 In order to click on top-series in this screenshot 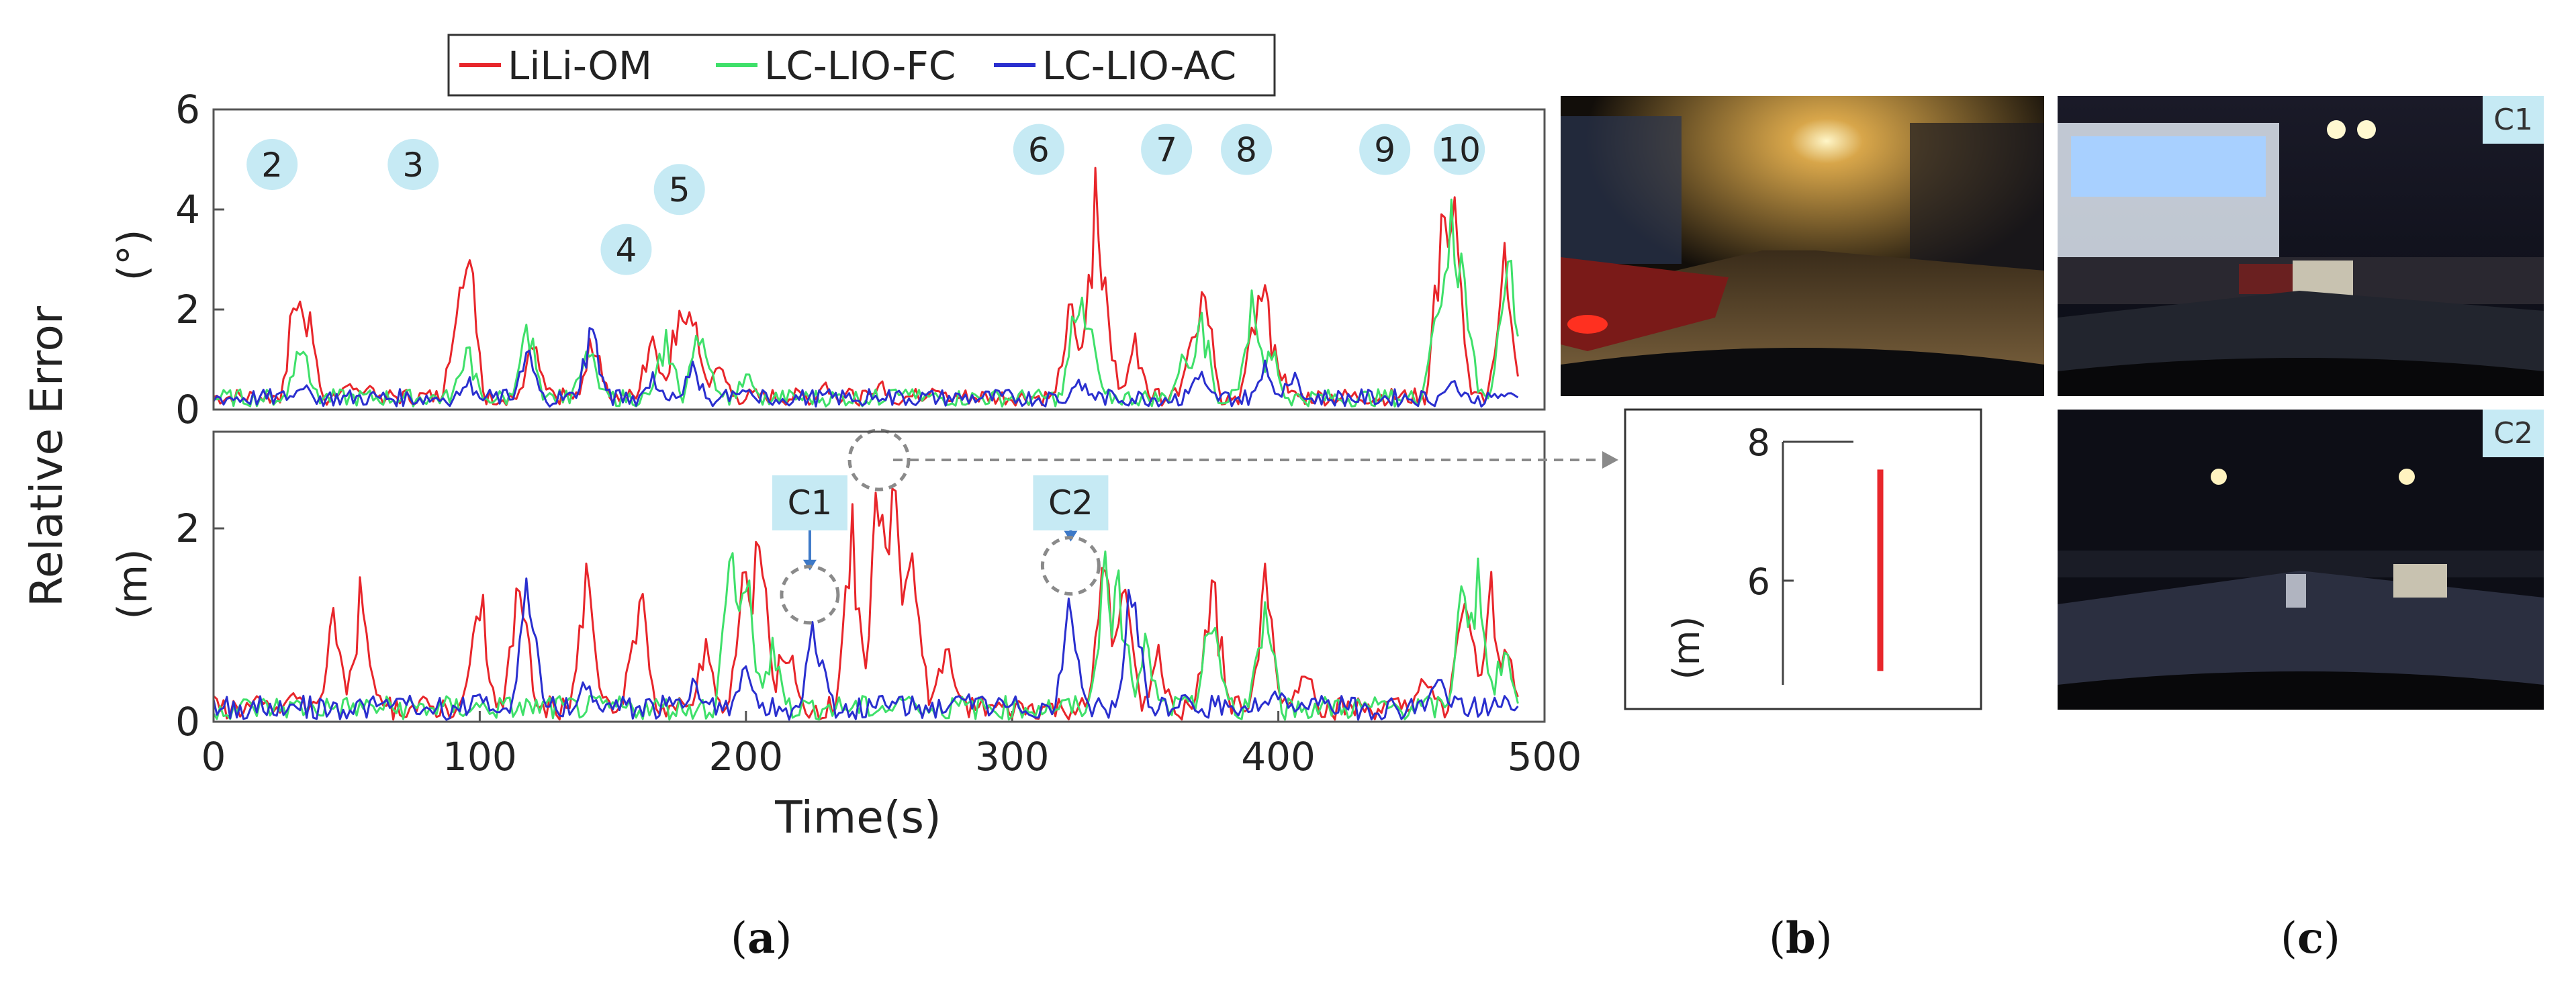, I will do `click(865, 287)`.